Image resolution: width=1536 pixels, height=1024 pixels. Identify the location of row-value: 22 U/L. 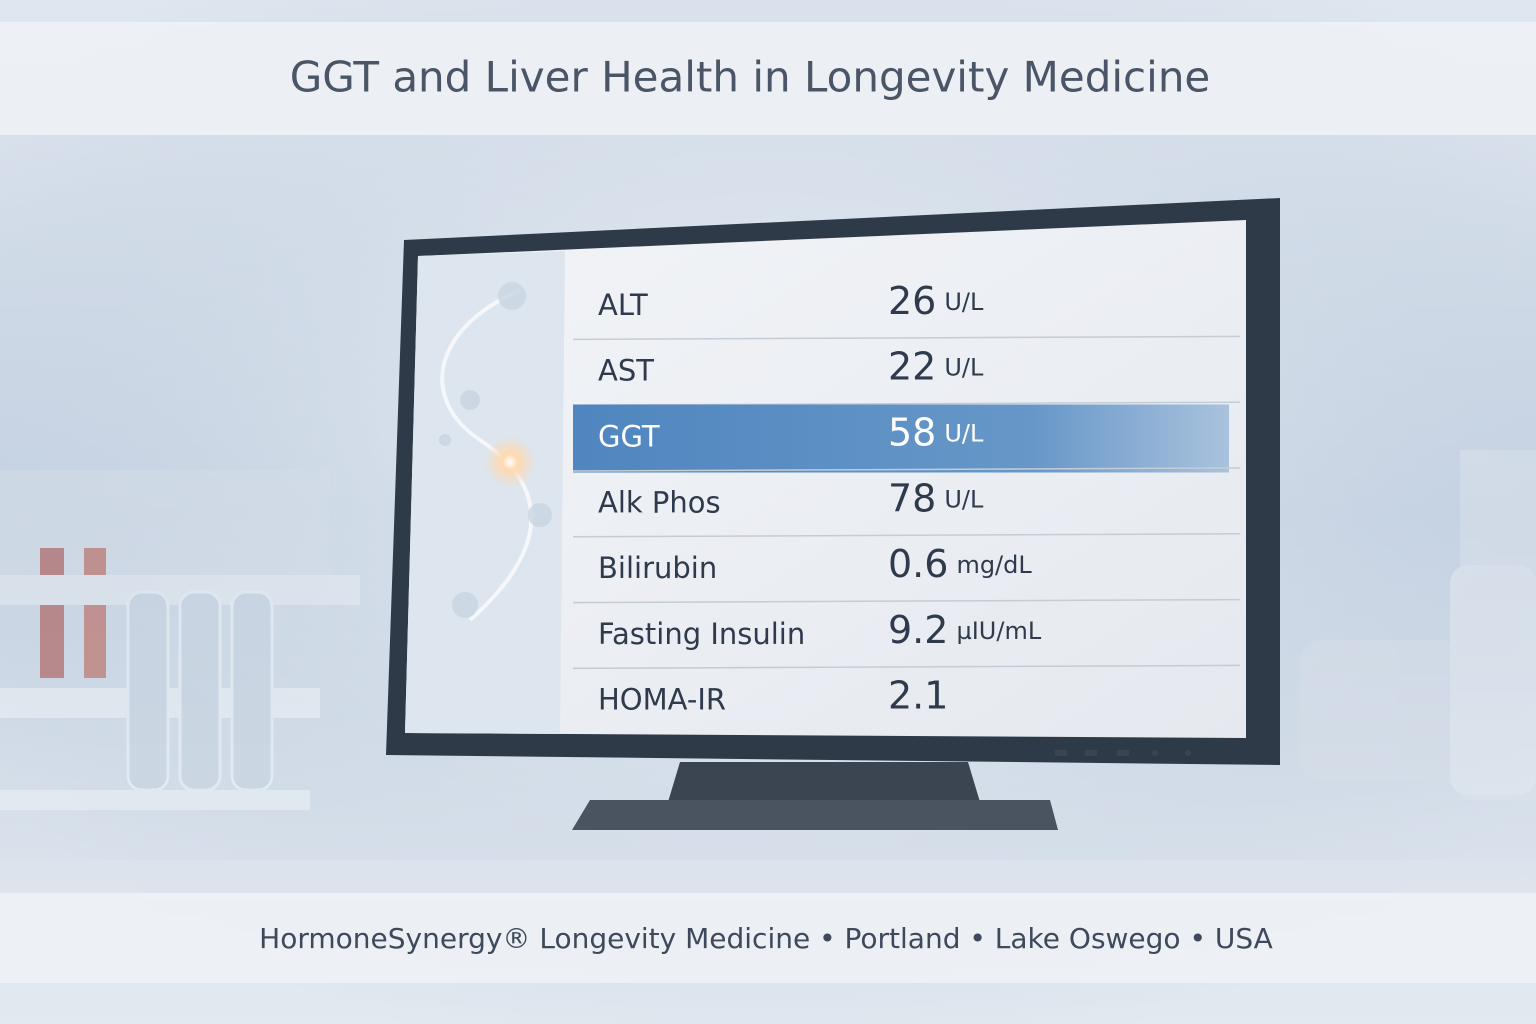
(936, 366).